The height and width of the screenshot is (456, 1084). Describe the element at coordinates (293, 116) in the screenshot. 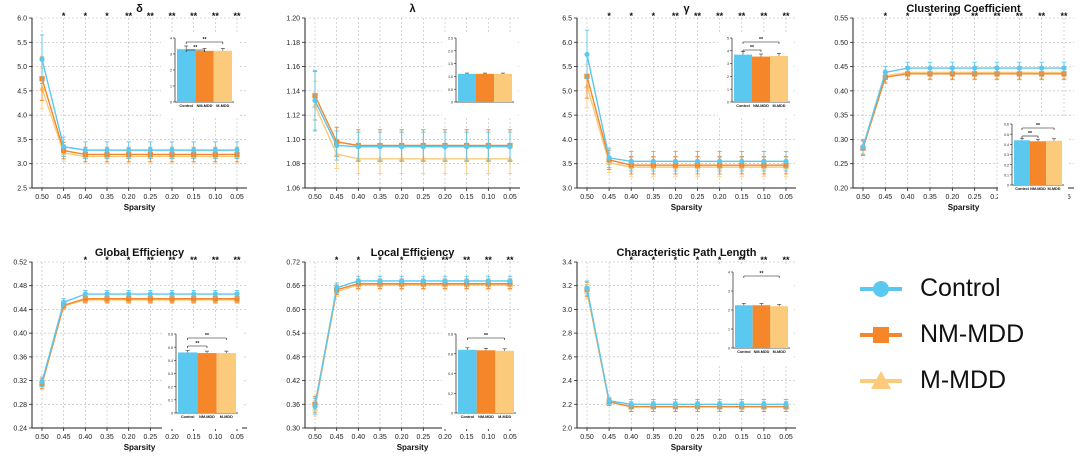

I see `y-tick-label: 1.12` at that location.